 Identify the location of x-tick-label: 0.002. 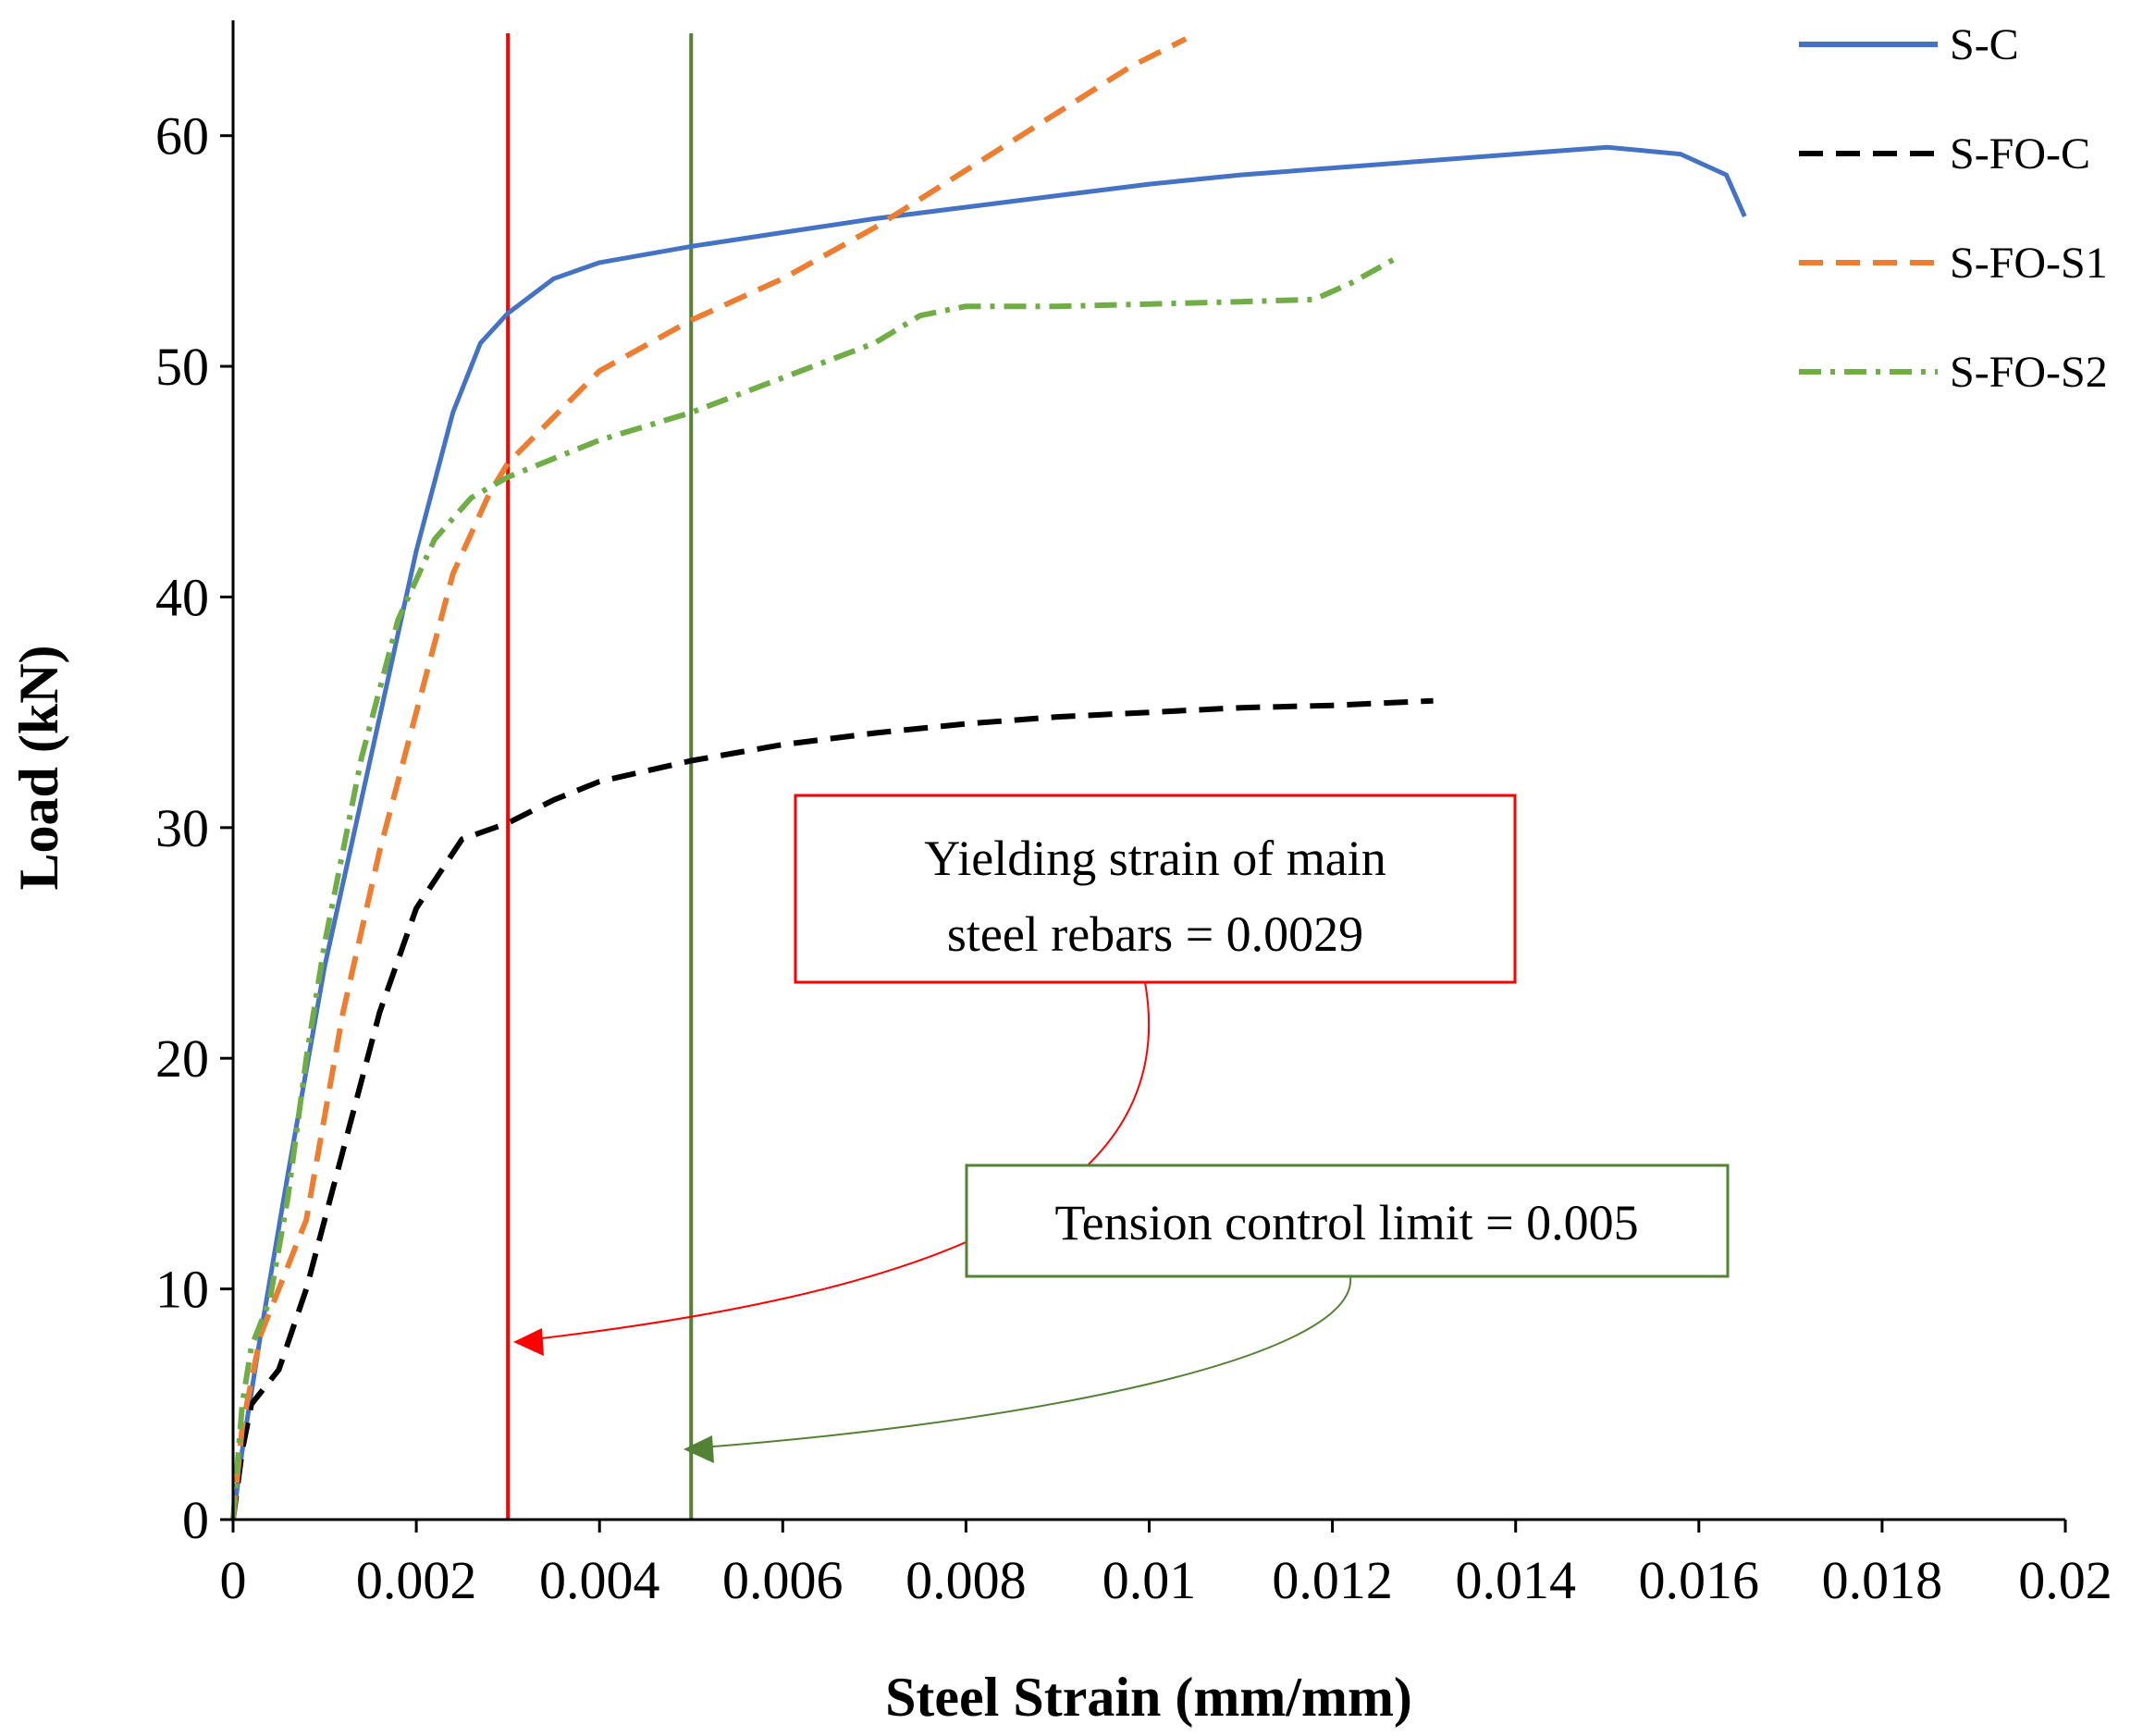
(416, 1580).